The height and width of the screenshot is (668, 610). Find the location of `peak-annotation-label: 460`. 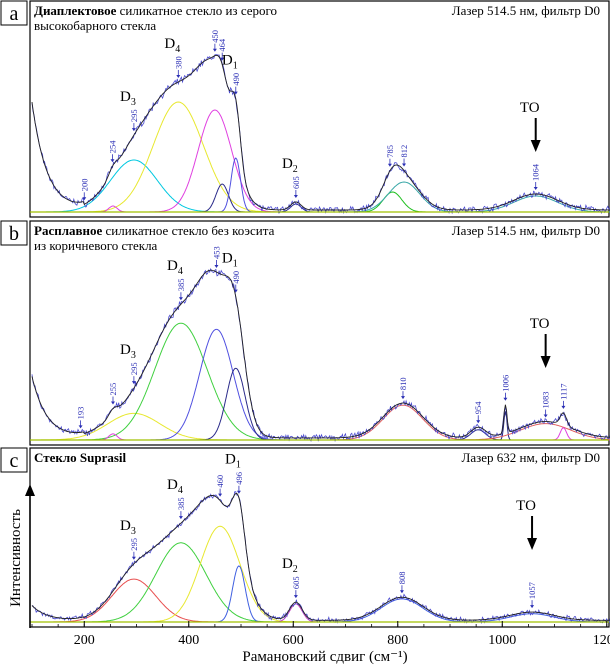

peak-annotation-label: 460 is located at coordinates (220, 481).